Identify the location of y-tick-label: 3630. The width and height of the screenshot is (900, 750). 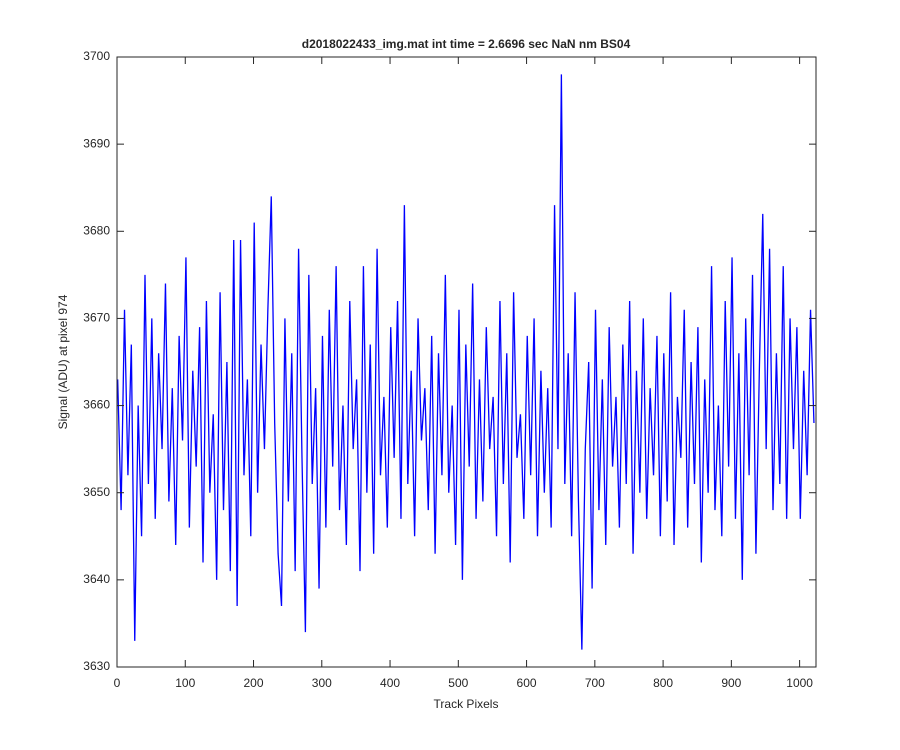
(96, 666).